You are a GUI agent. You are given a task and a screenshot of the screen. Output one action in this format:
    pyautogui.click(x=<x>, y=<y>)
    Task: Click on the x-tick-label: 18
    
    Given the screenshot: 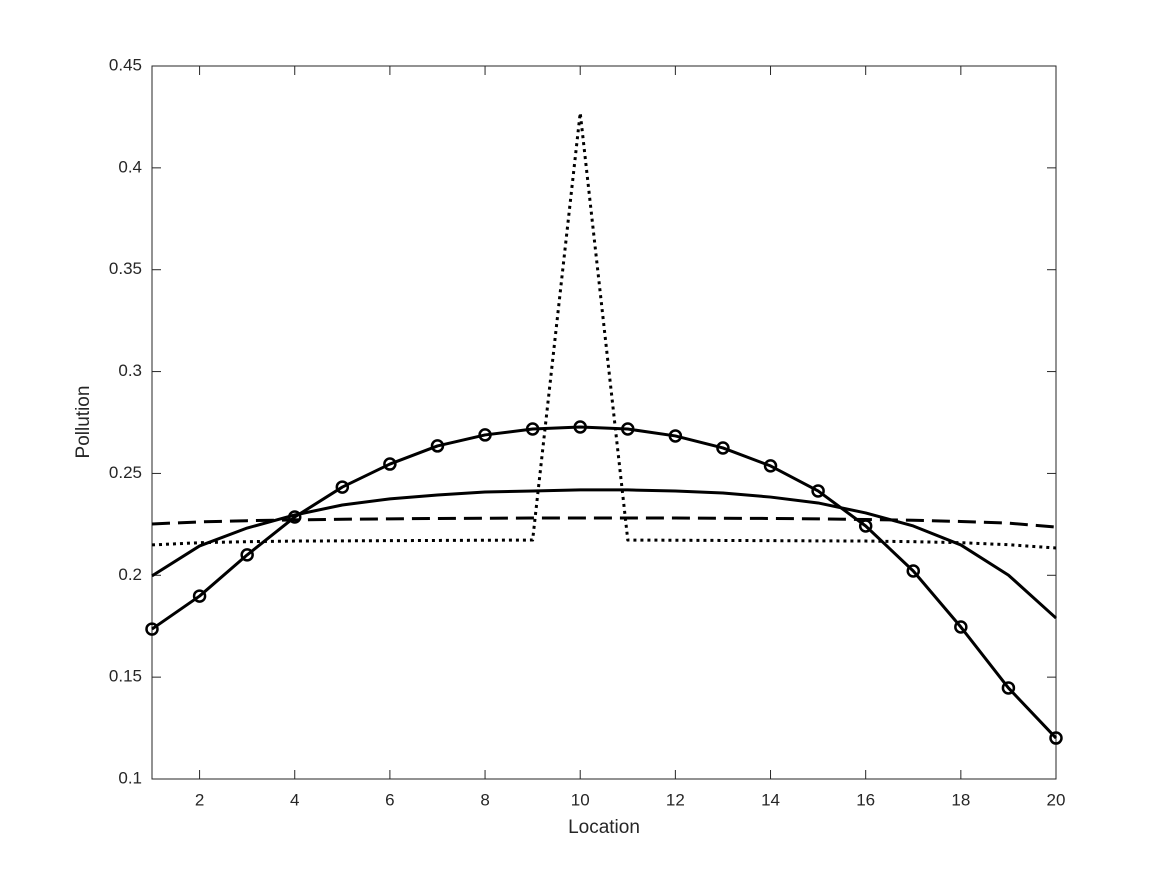 What is the action you would take?
    pyautogui.click(x=960, y=799)
    